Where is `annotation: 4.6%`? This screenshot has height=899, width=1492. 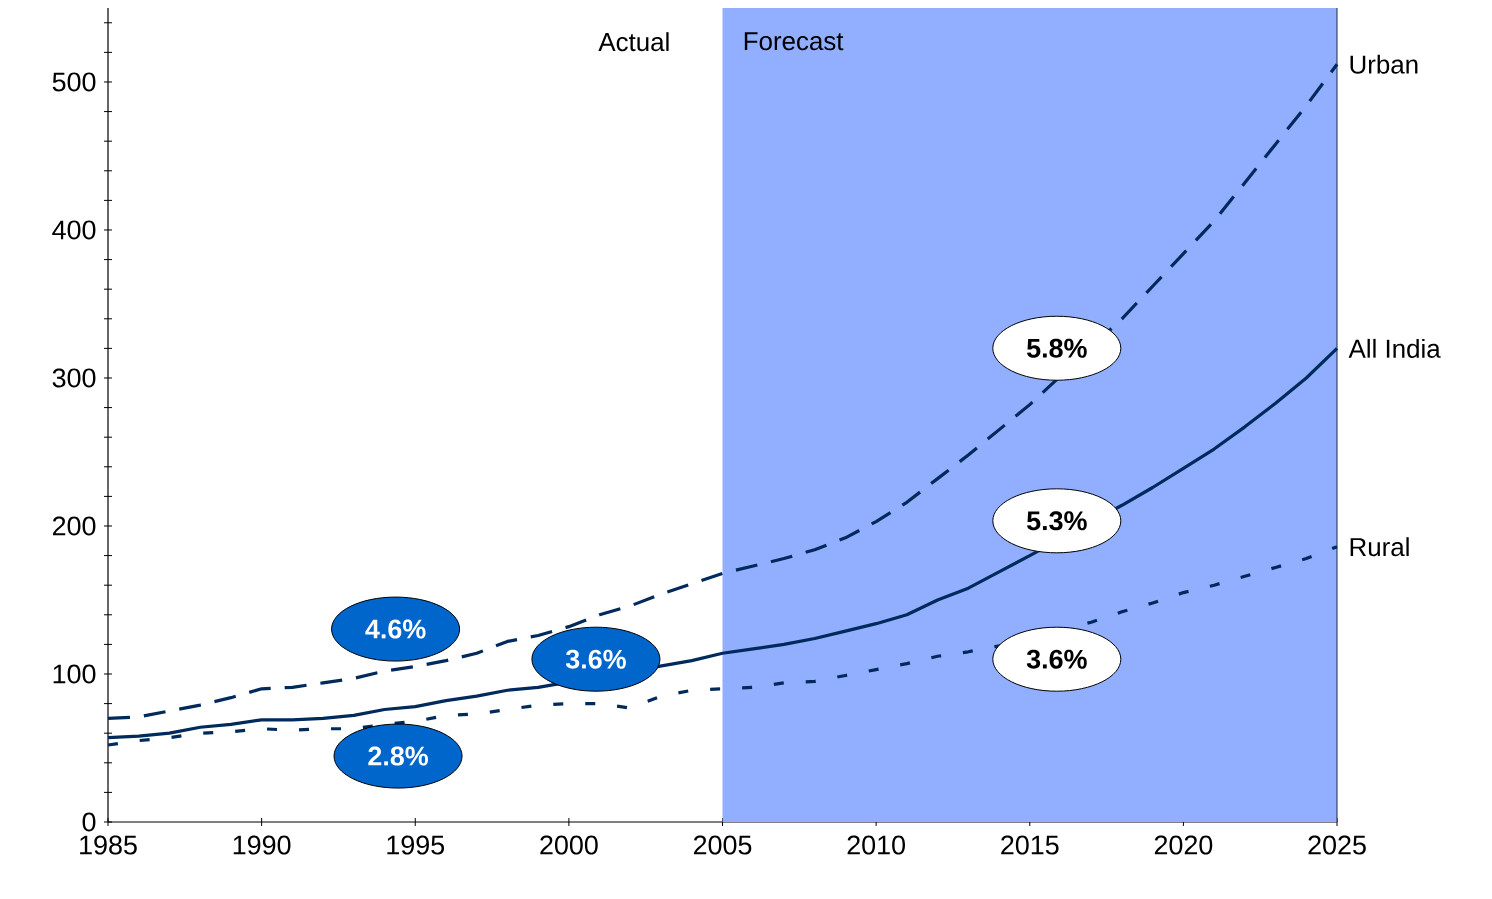
annotation: 4.6% is located at coordinates (395, 629).